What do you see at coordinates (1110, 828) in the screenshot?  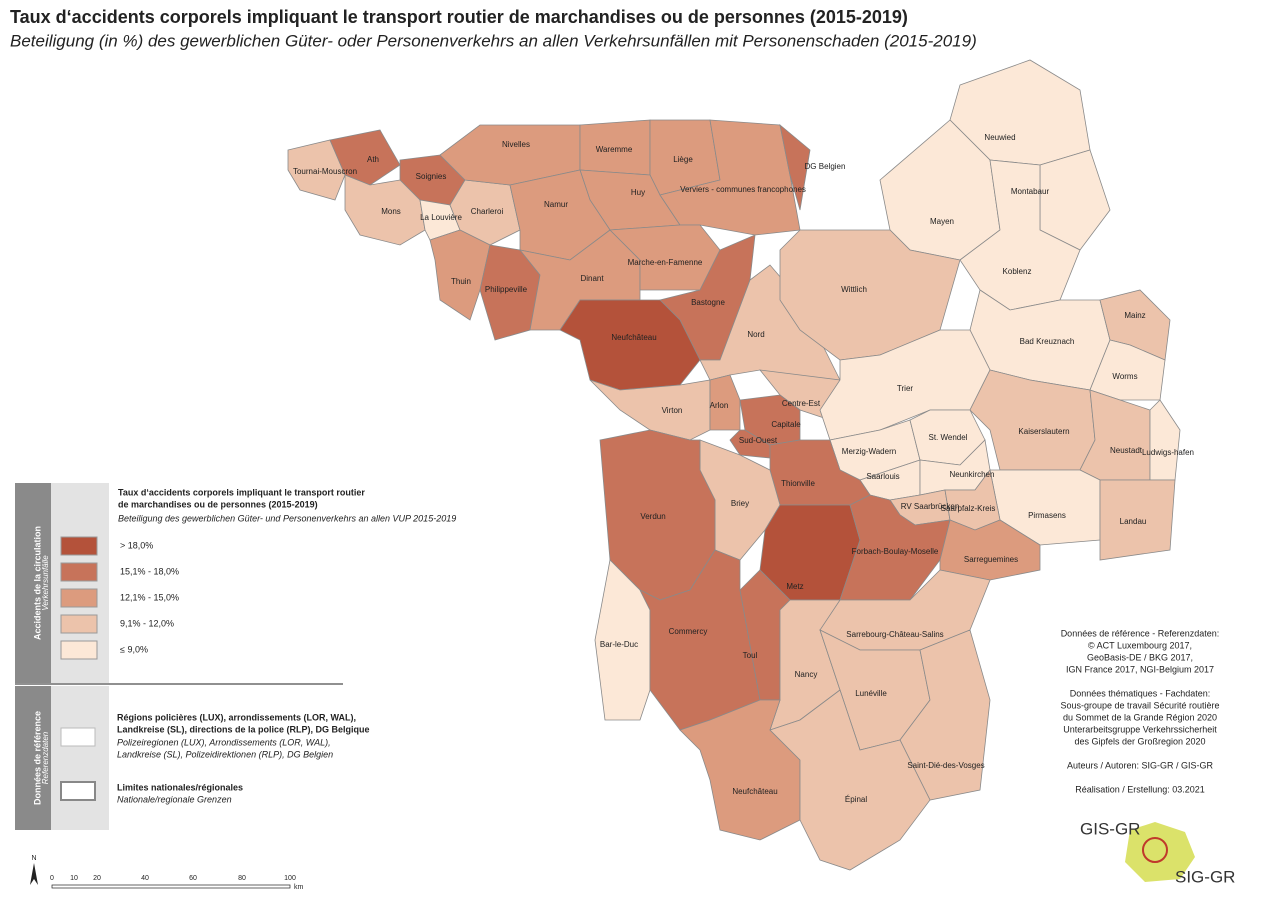 I see `logo-text: GIS-GR` at bounding box center [1110, 828].